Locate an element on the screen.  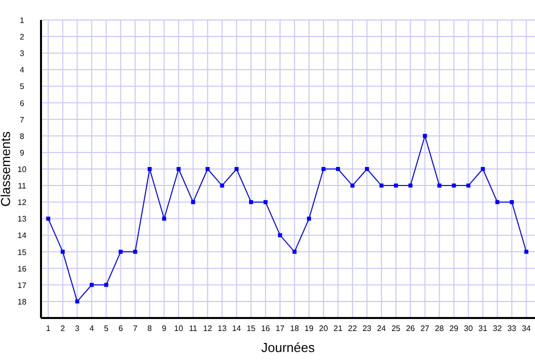
y-tick-label: 2 is located at coordinates (22, 37).